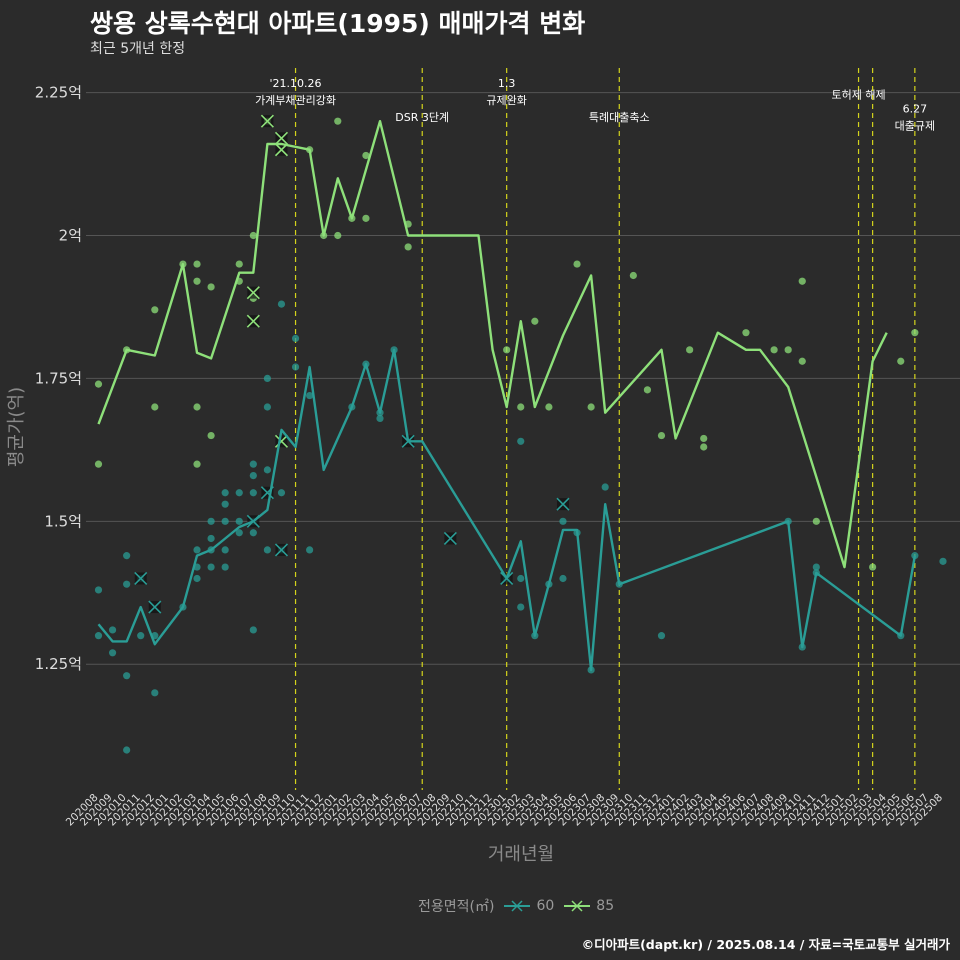 This screenshot has width=960, height=960. What do you see at coordinates (296, 83) in the screenshot?
I see `event-label: '21.10.26` at bounding box center [296, 83].